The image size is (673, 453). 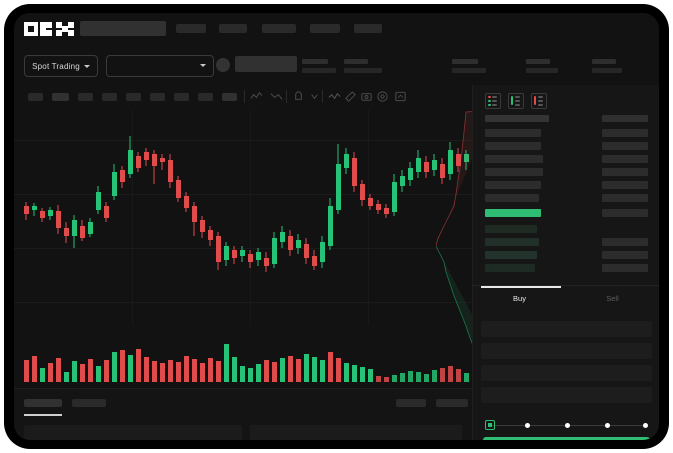 I want to click on trade-side-tabs: Buy Sell, so click(x=566, y=299).